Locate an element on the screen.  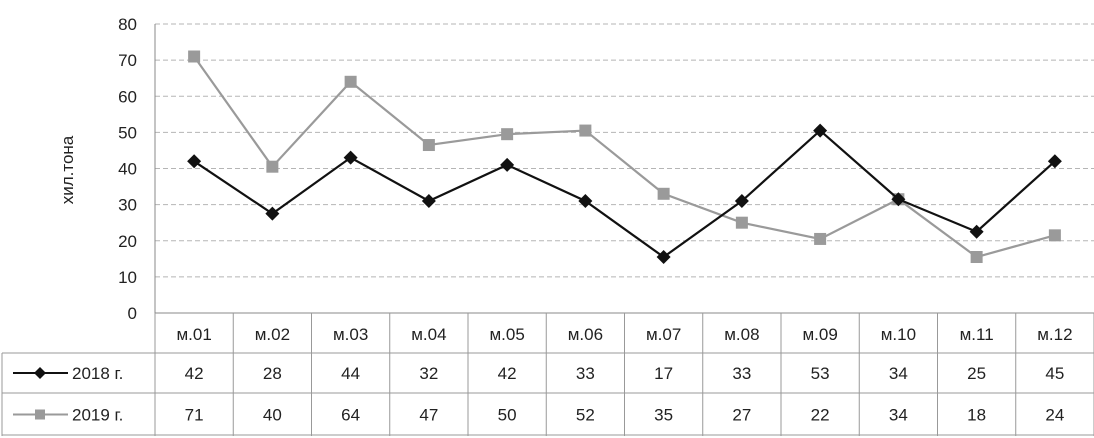
y-axis-label: хил.тона is located at coordinates (67, 169).